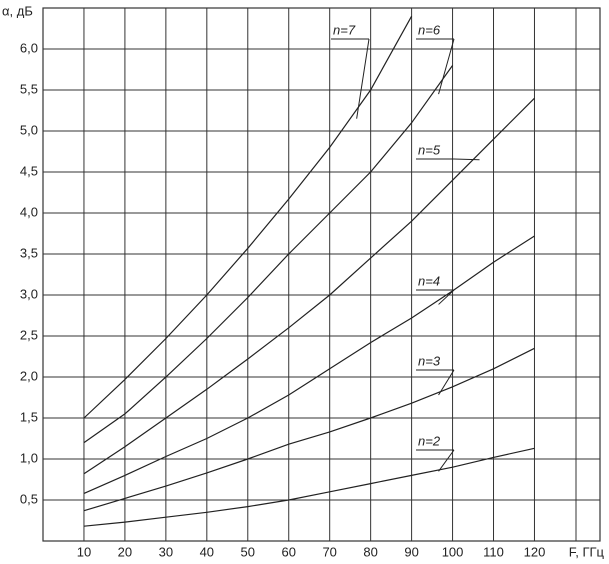 The height and width of the screenshot is (564, 609). Describe the element at coordinates (29, 129) in the screenshot. I see `y-tick-label: 5,0` at that location.